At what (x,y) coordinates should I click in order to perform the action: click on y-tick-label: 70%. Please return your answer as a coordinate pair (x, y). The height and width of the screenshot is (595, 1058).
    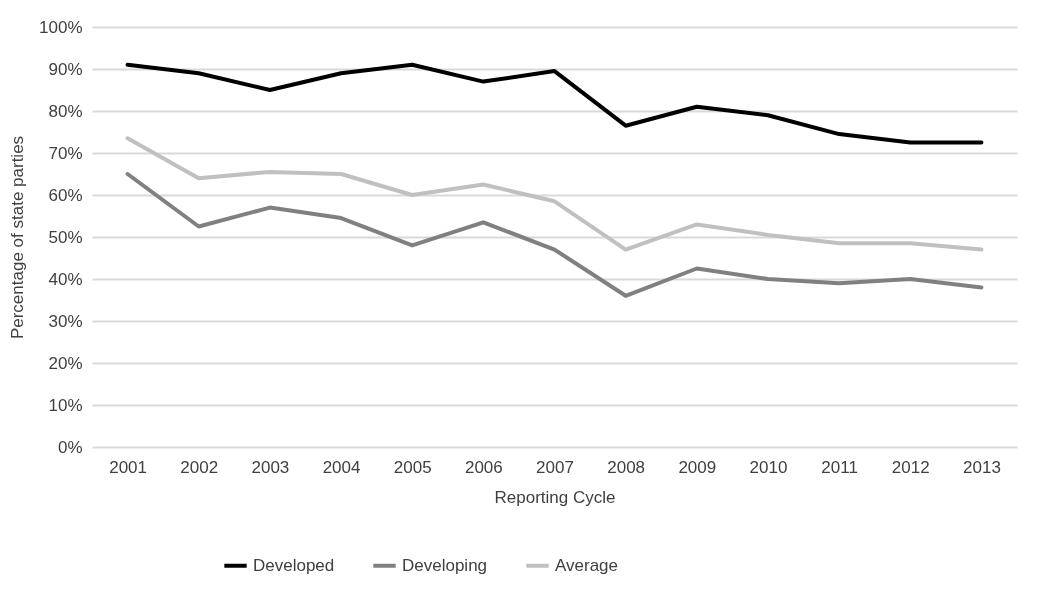
    Looking at the image, I should click on (65, 153).